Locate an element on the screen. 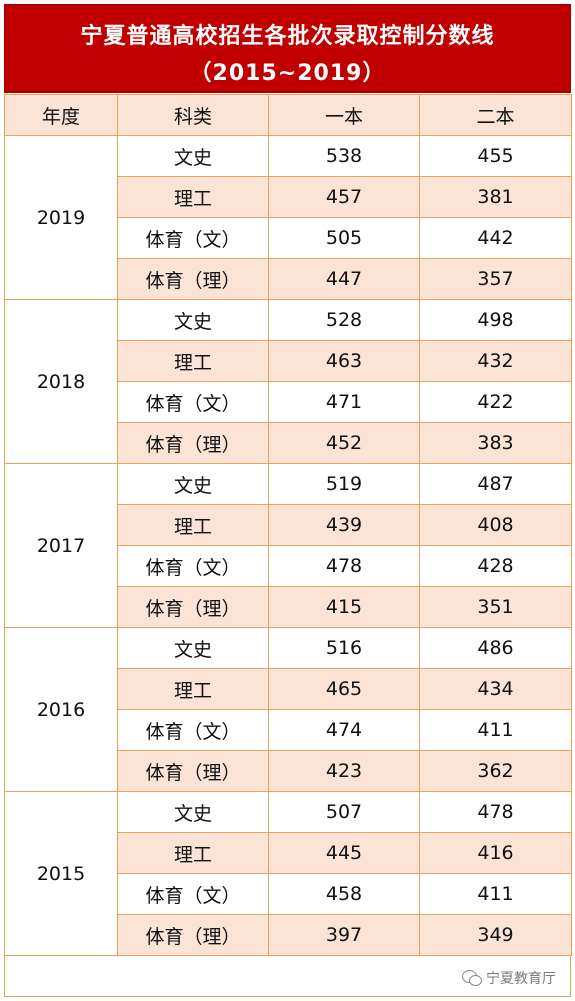  tier2-cell: 455 is located at coordinates (495, 156).